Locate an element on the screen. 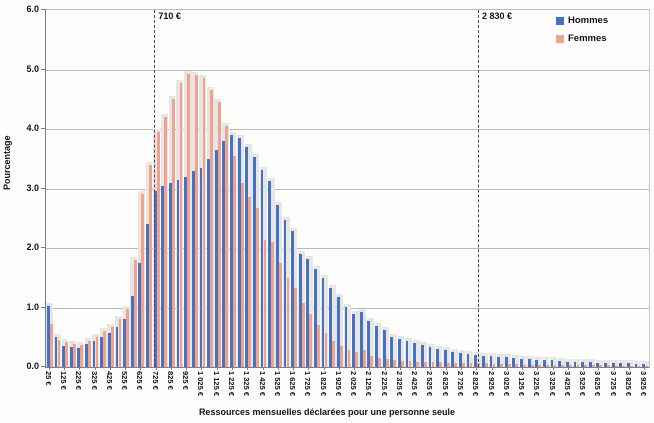  x-tick-label: 825 € is located at coordinates (170, 380).